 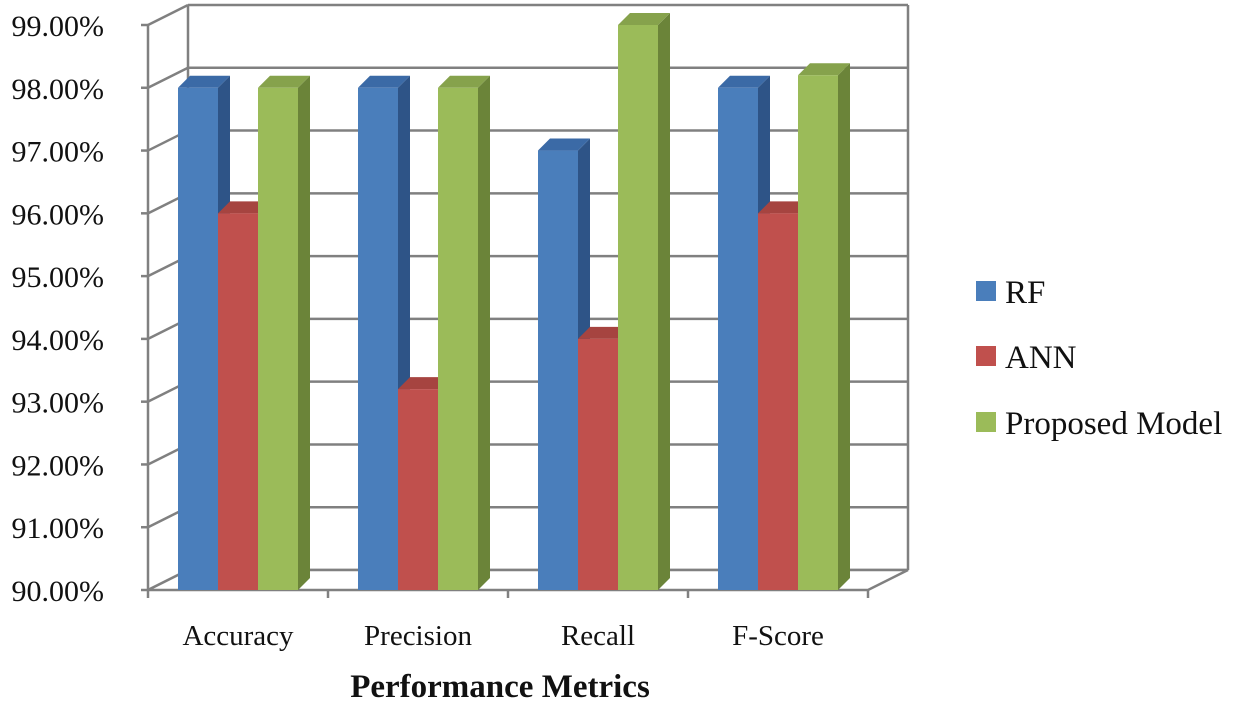 I want to click on y-tick-label: 96.00%, so click(x=58, y=214).